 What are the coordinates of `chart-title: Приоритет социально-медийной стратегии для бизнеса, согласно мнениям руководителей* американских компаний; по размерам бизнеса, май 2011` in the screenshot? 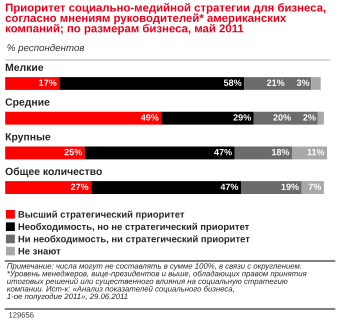 It's located at (166, 19).